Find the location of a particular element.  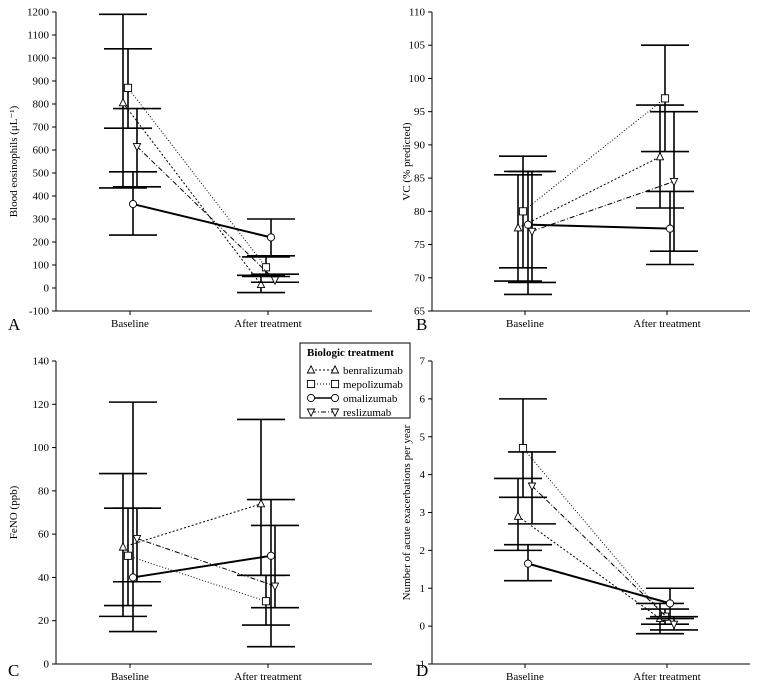

y-tick-label: -100 is located at coordinates (39, 312).